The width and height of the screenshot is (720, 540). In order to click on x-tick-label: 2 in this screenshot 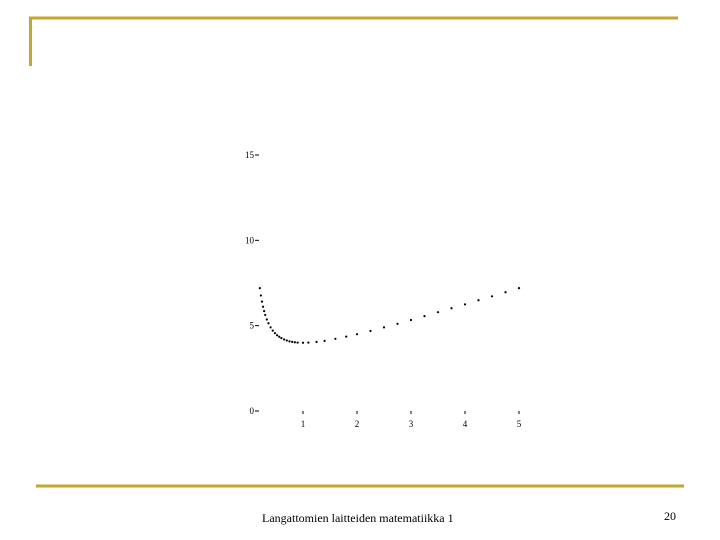, I will do `click(357, 424)`.